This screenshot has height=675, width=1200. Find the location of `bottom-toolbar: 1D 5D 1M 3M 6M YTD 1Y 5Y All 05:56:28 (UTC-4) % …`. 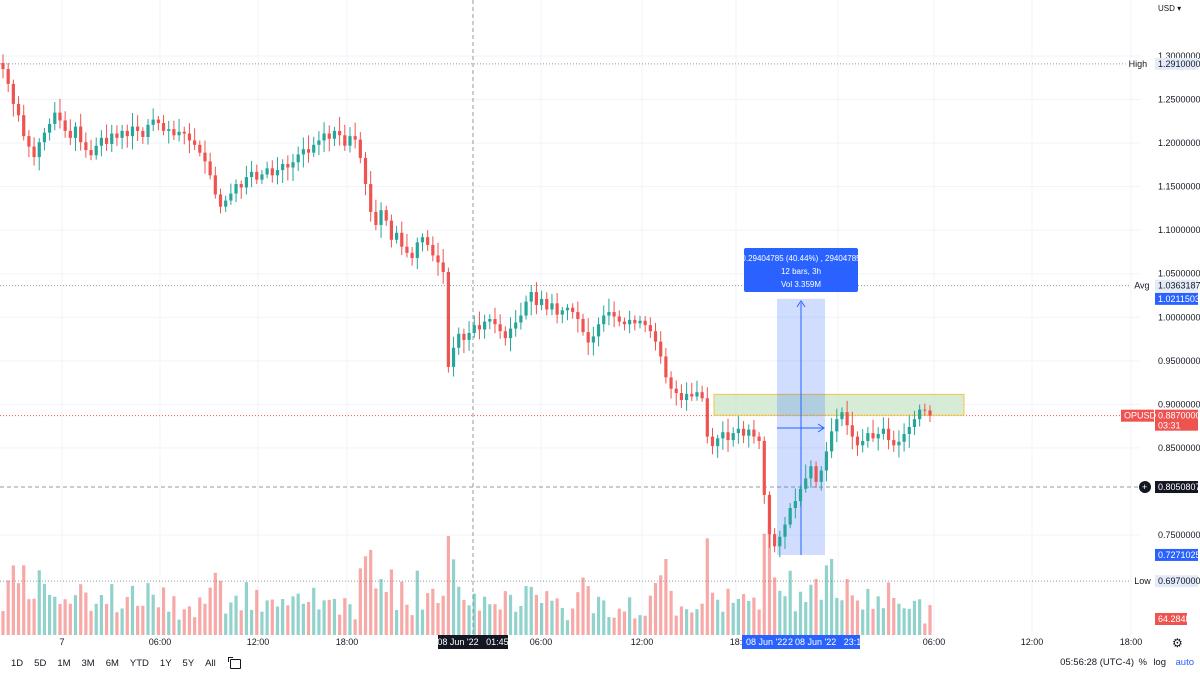

bottom-toolbar: 1D 5D 1M 3M 6M YTD 1Y 5Y All 05:56:28 (UTC-4) % … is located at coordinates (600, 663).